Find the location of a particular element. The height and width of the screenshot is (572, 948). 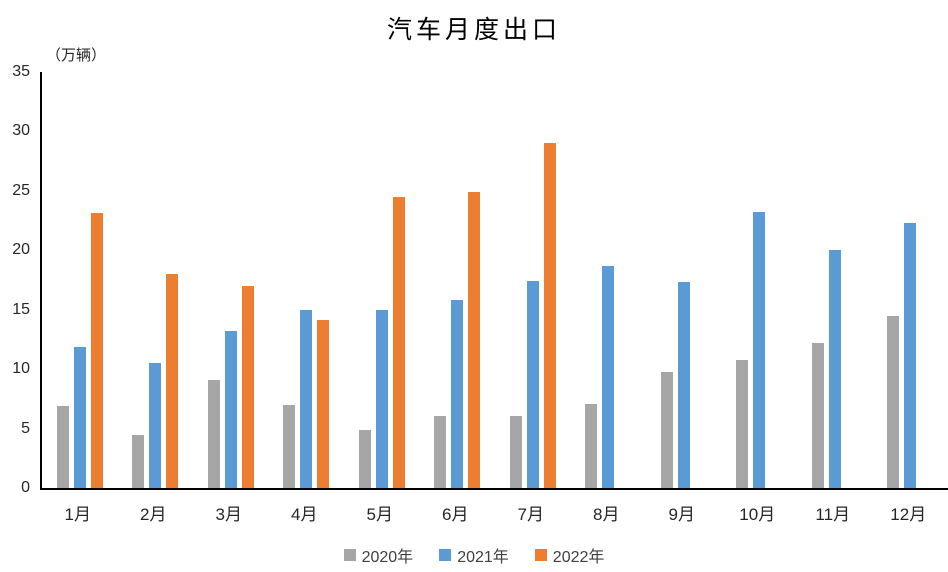

bar-group-1月 is located at coordinates (80, 280).